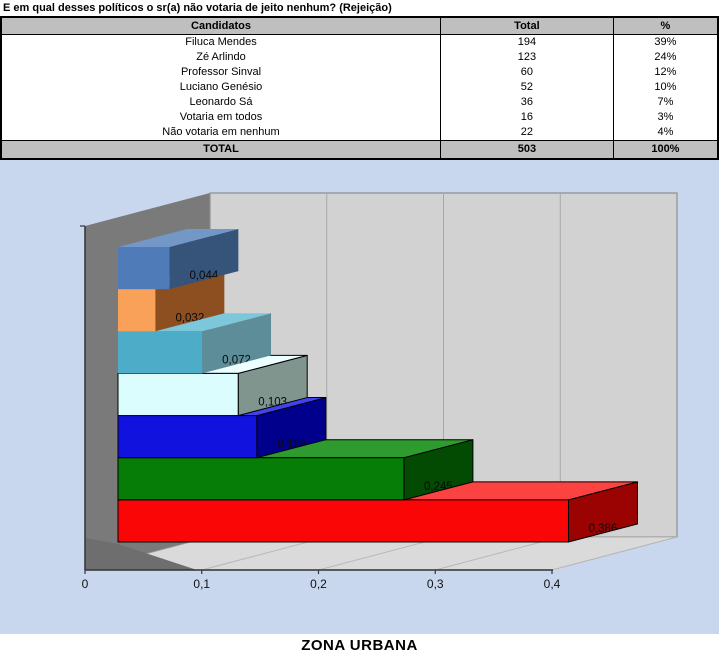  What do you see at coordinates (359, 133) in the screenshot?
I see `table-row: Não votaria em nenhum 22 4%` at bounding box center [359, 133].